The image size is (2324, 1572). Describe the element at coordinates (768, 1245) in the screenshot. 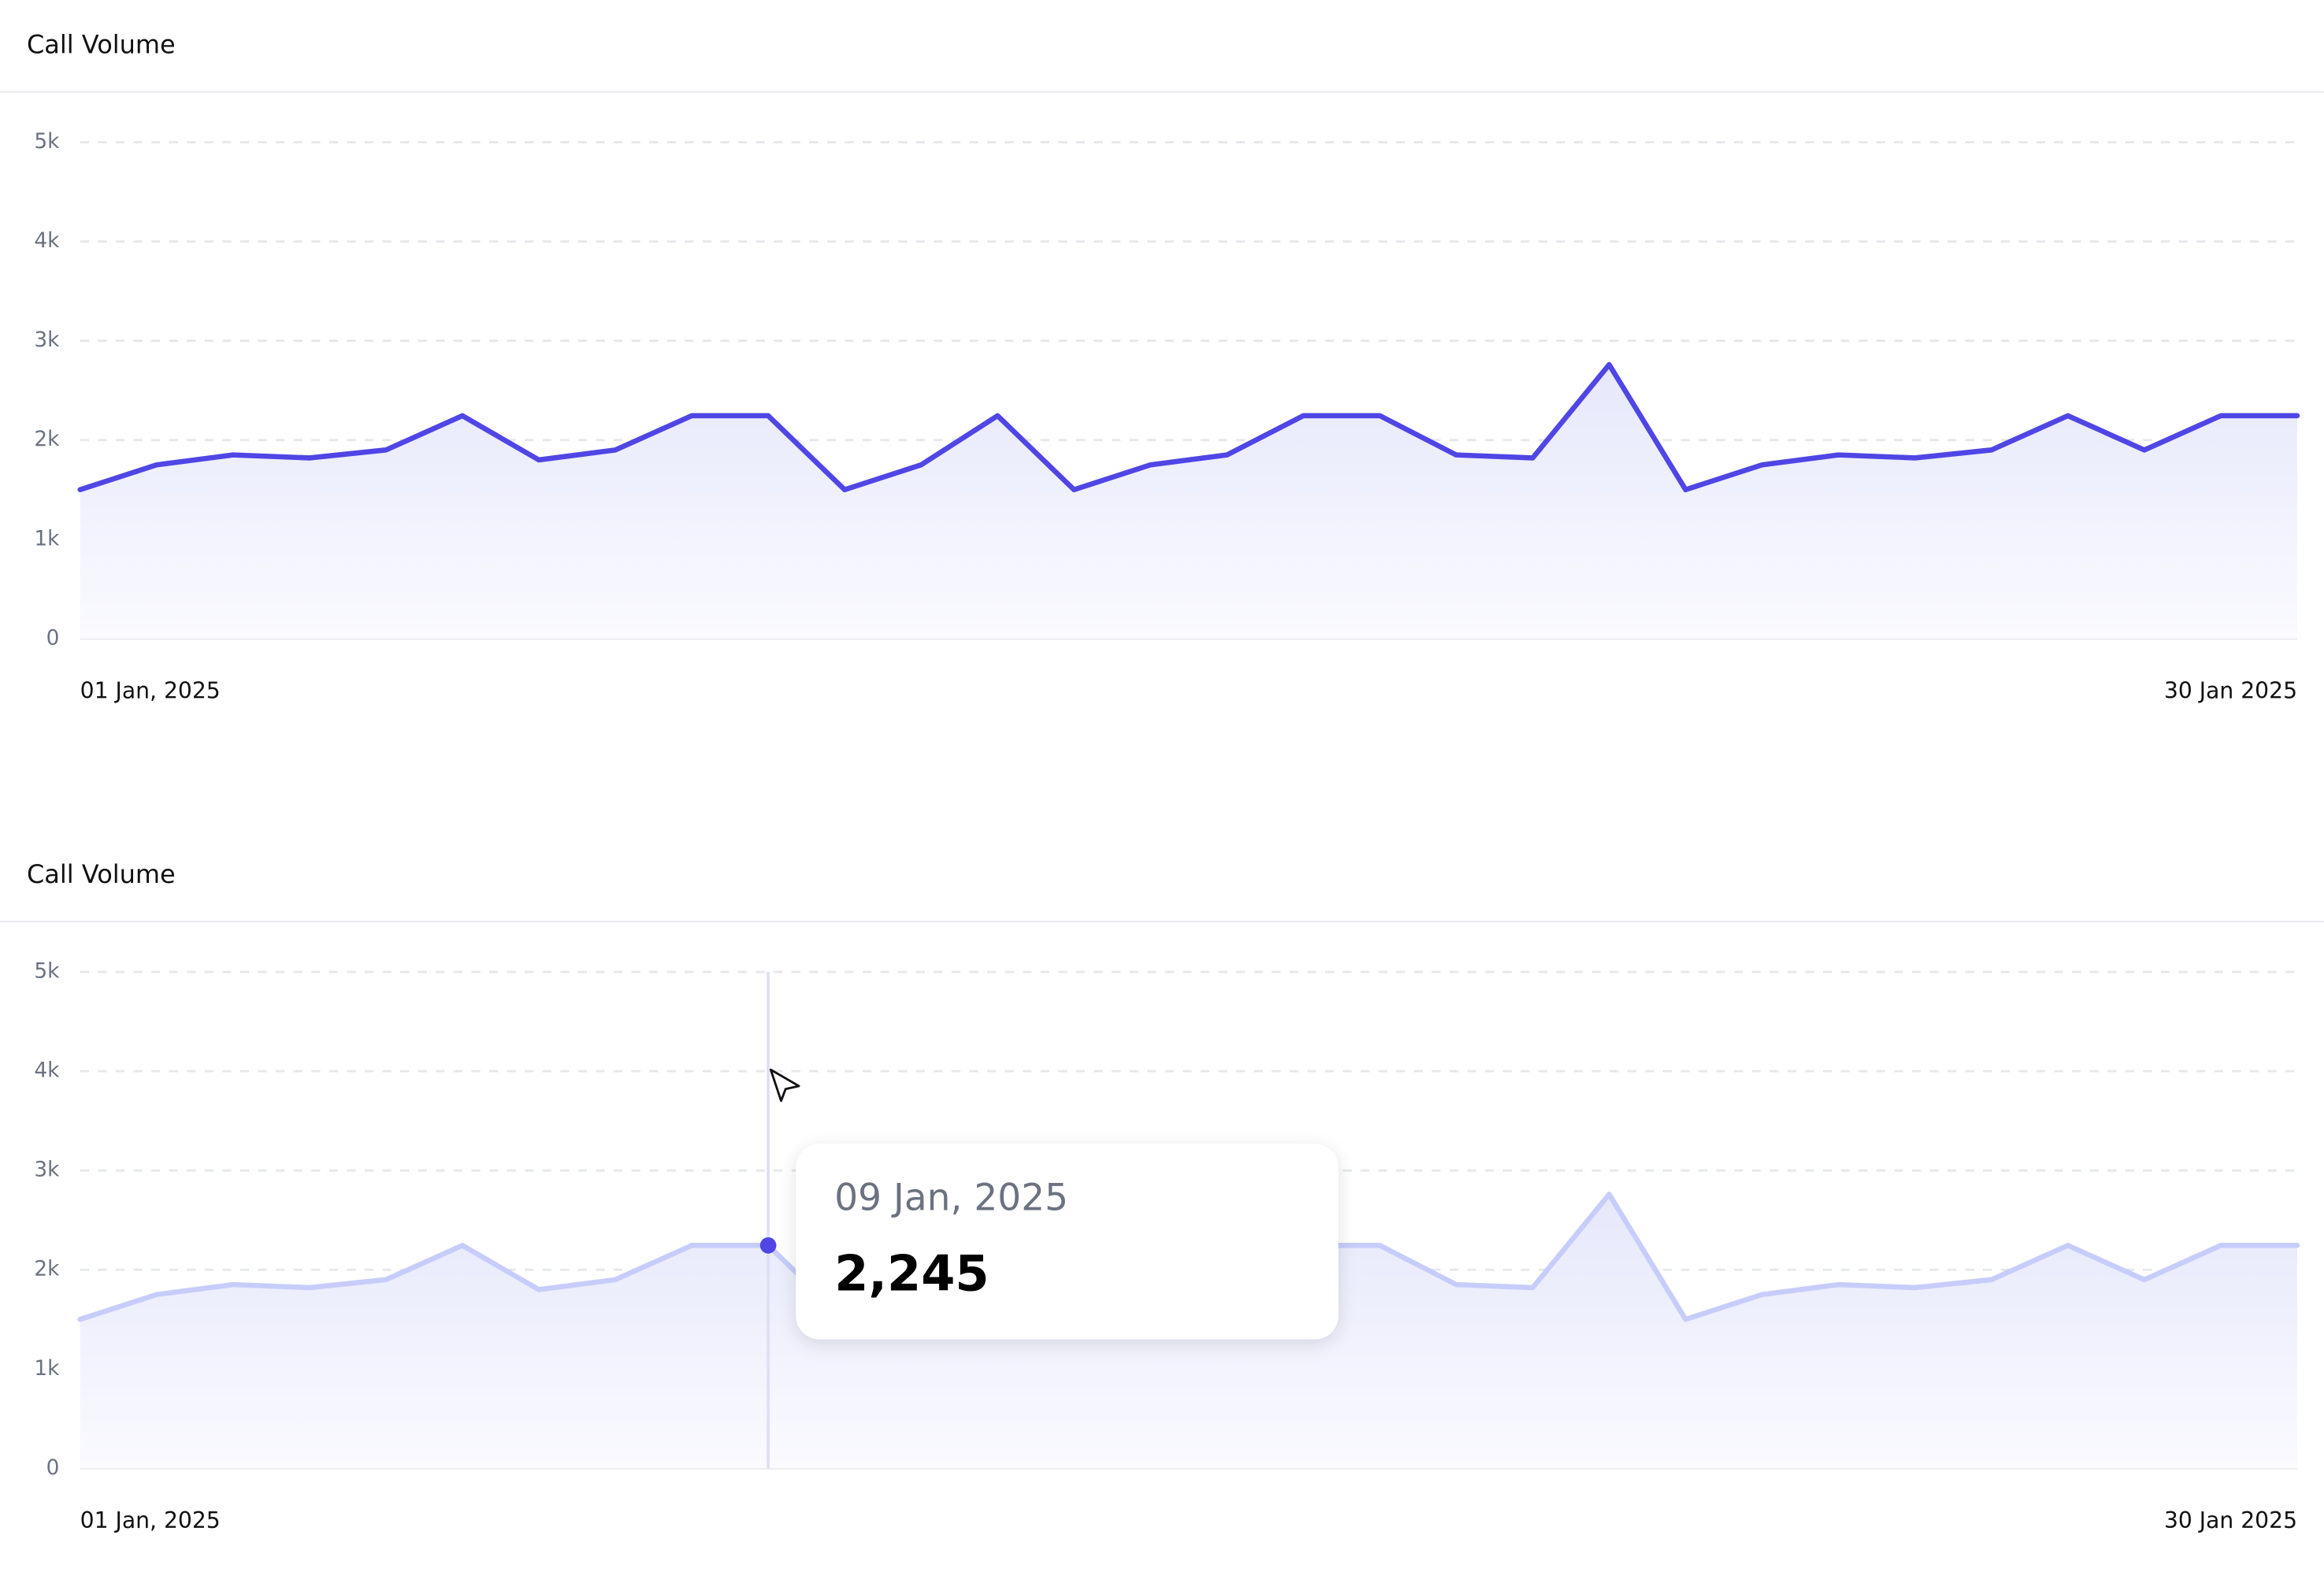

I see `hover-point` at that location.